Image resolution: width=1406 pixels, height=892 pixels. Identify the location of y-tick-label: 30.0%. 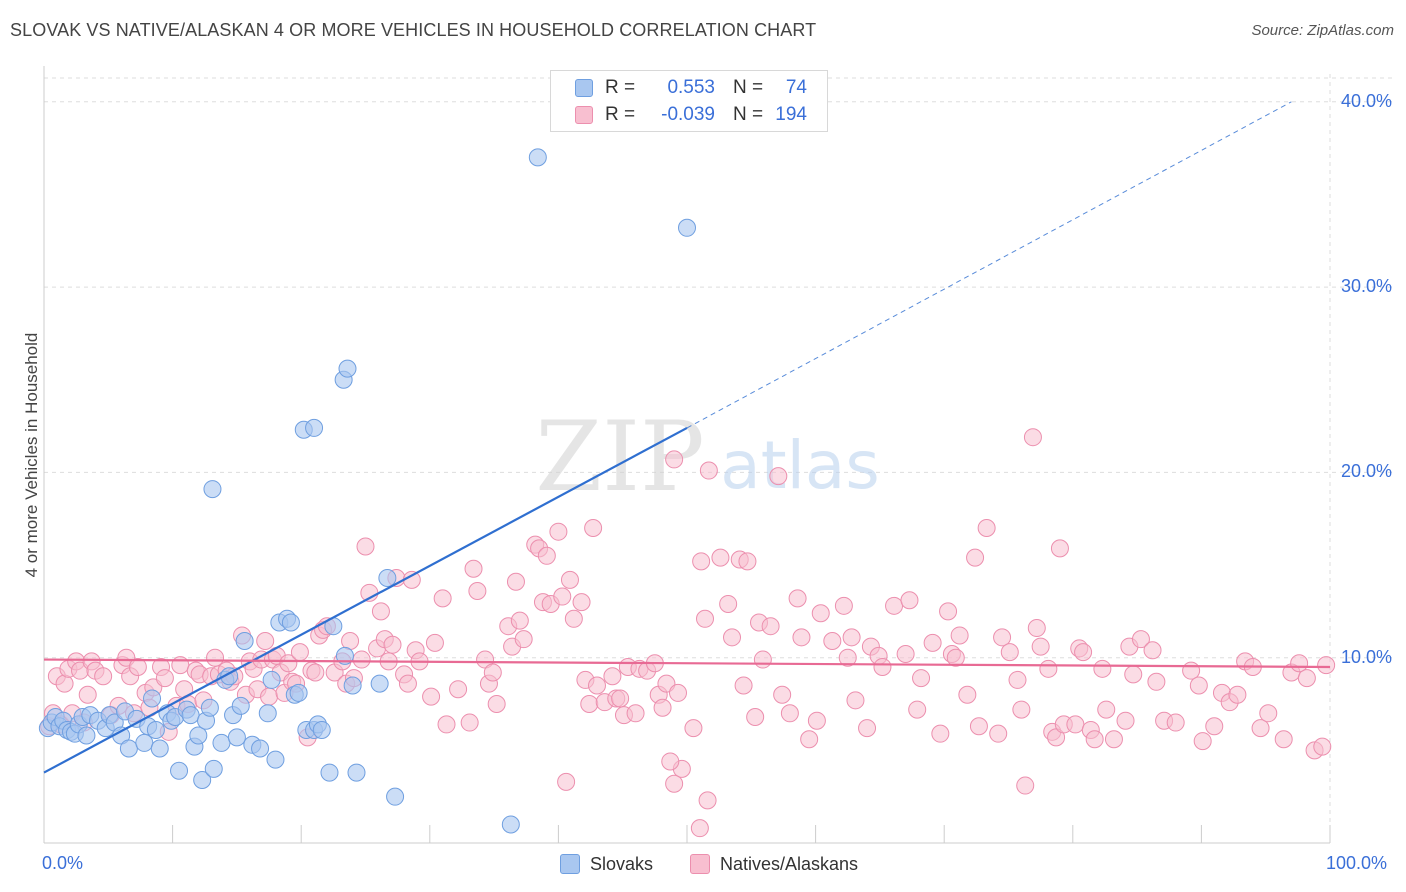
(1366, 286).